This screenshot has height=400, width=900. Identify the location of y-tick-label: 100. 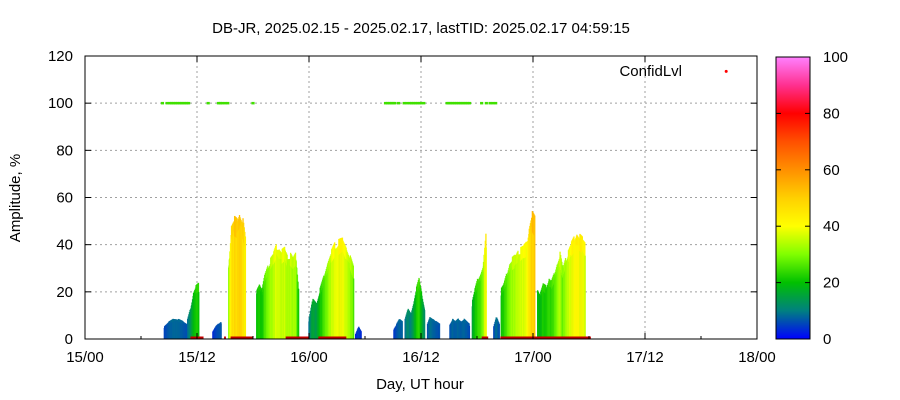
(60, 103).